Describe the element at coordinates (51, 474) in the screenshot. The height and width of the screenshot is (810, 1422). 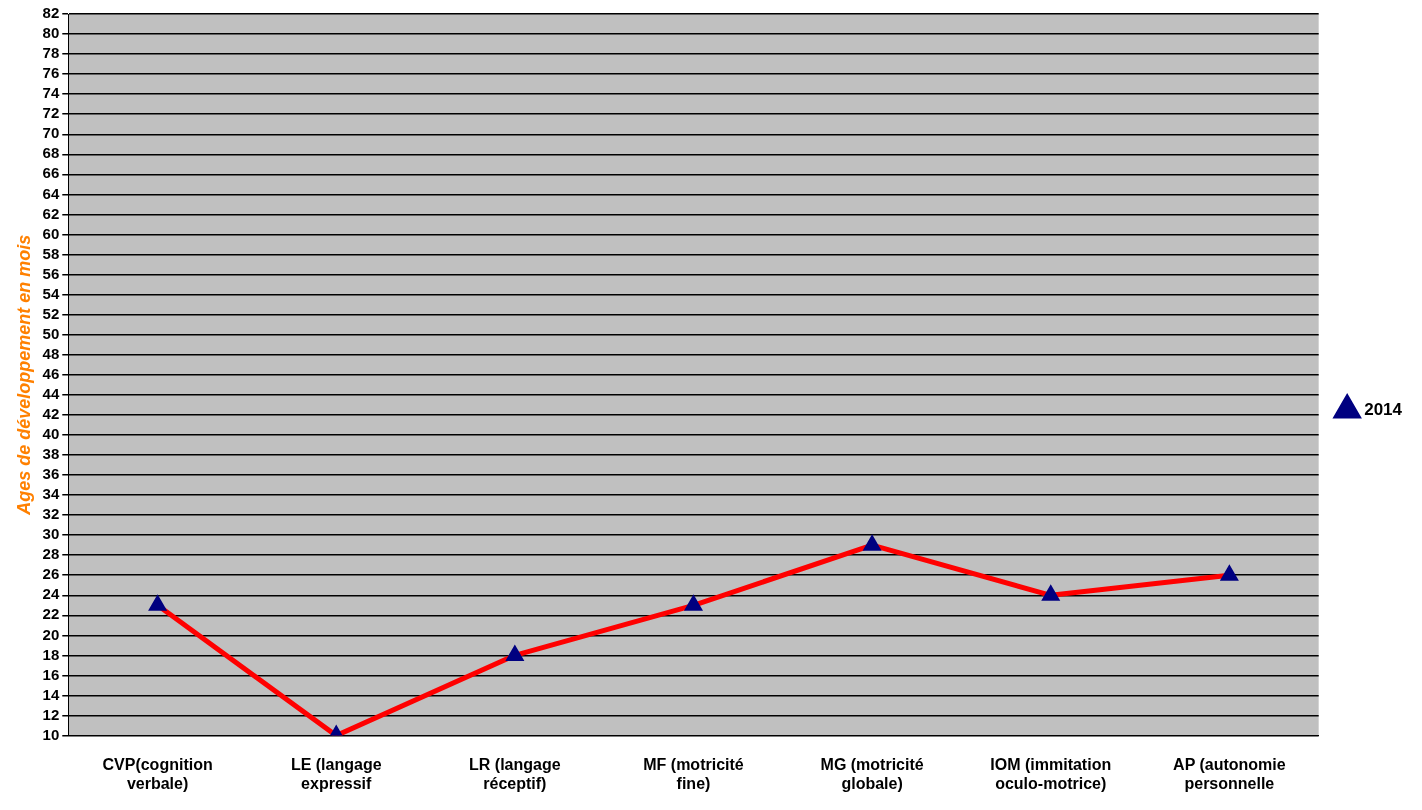
I see `y-tick-label: 36` at that location.